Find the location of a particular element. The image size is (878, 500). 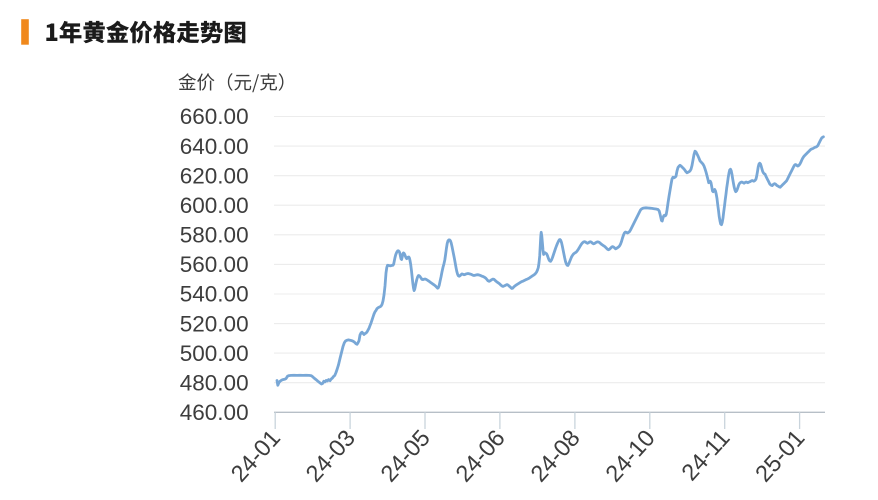

svg-text: 500.00 is located at coordinates (214, 353).